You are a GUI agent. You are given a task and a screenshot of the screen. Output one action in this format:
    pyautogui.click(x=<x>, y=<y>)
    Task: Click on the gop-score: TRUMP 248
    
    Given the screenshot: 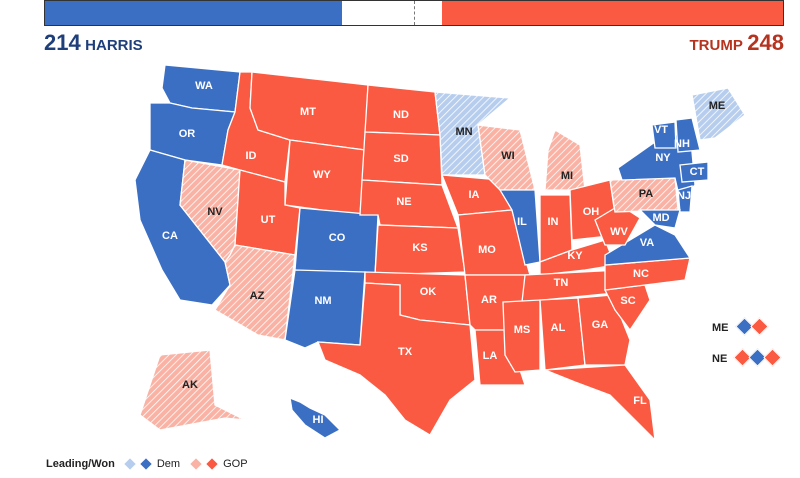 What is the action you would take?
    pyautogui.click(x=737, y=43)
    